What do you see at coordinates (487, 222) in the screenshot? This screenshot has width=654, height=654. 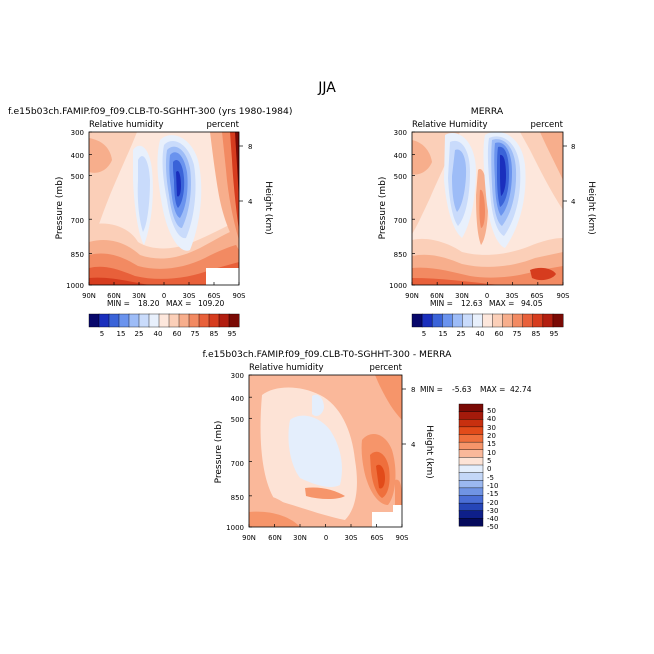 I see `panel-merra: MERRA Relative Humidity percent` at bounding box center [487, 222].